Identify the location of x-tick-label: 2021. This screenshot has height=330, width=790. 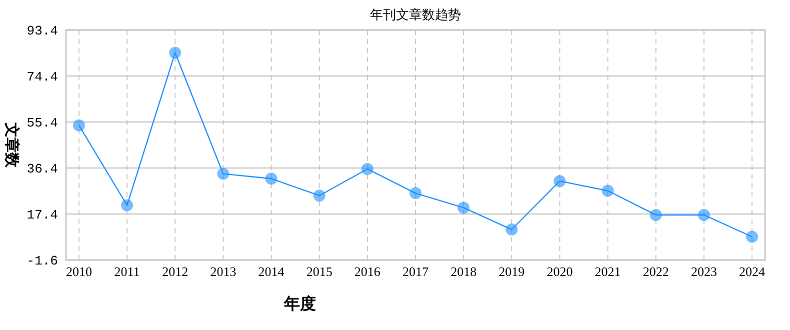
(607, 271).